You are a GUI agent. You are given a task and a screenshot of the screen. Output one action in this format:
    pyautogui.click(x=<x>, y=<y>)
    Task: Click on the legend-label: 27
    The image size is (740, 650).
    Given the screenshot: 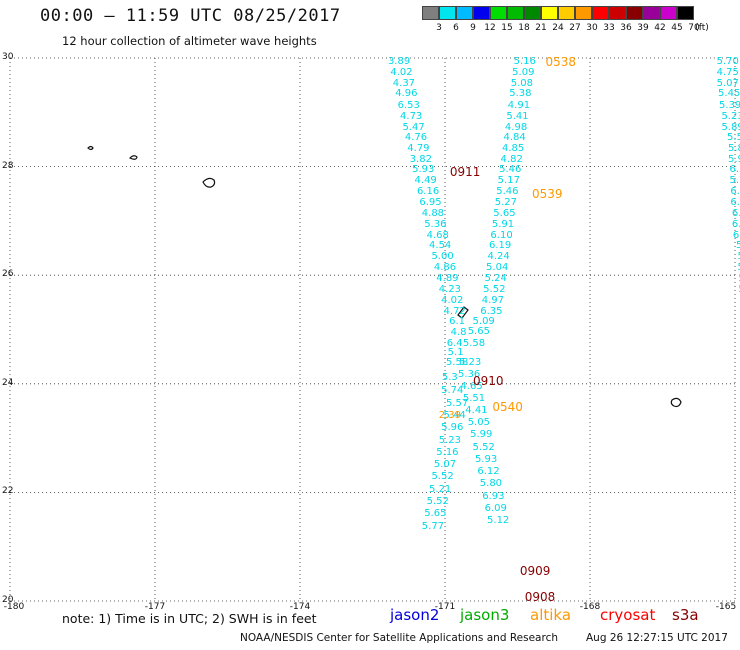 What is the action you would take?
    pyautogui.click(x=575, y=28)
    